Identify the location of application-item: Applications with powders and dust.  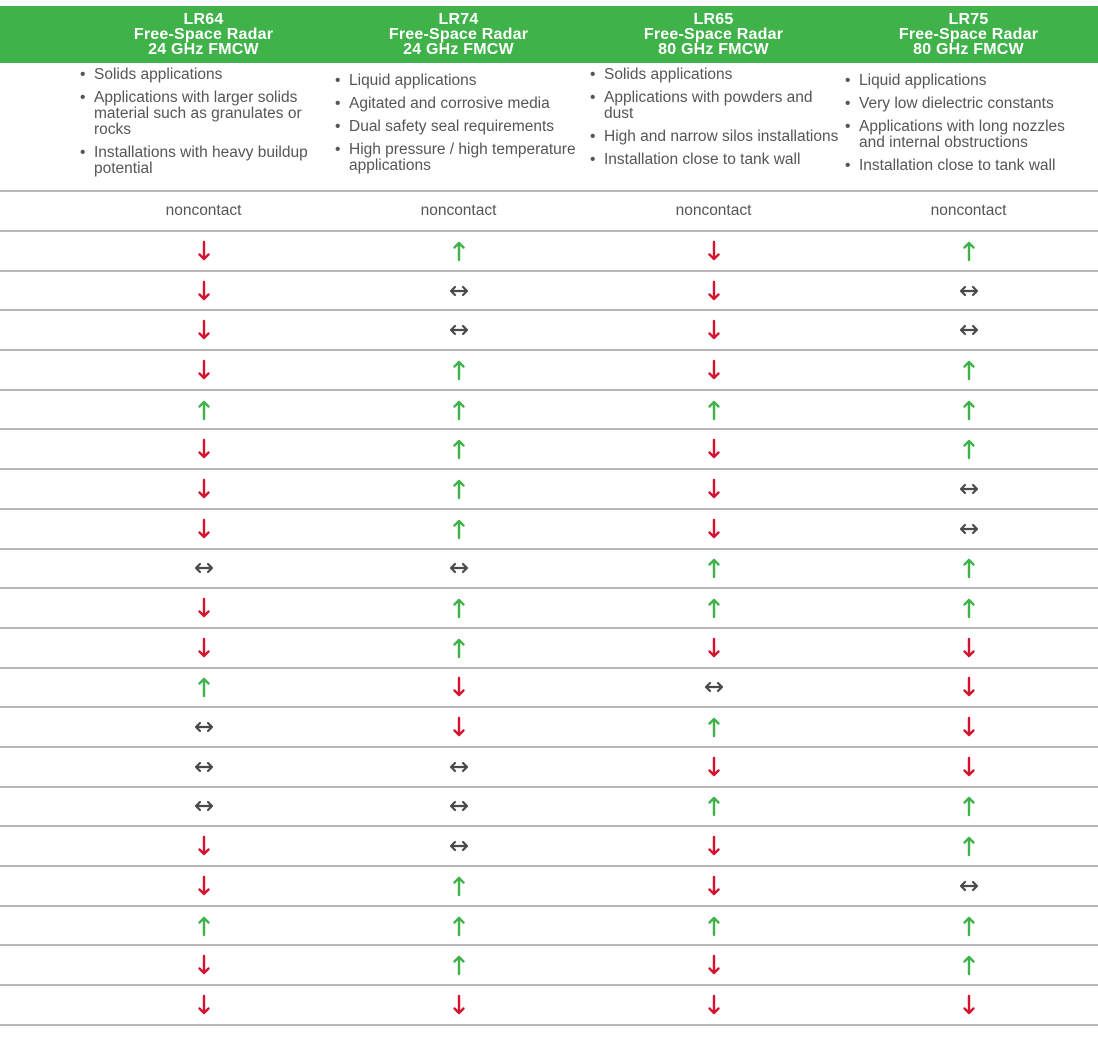
(713, 106).